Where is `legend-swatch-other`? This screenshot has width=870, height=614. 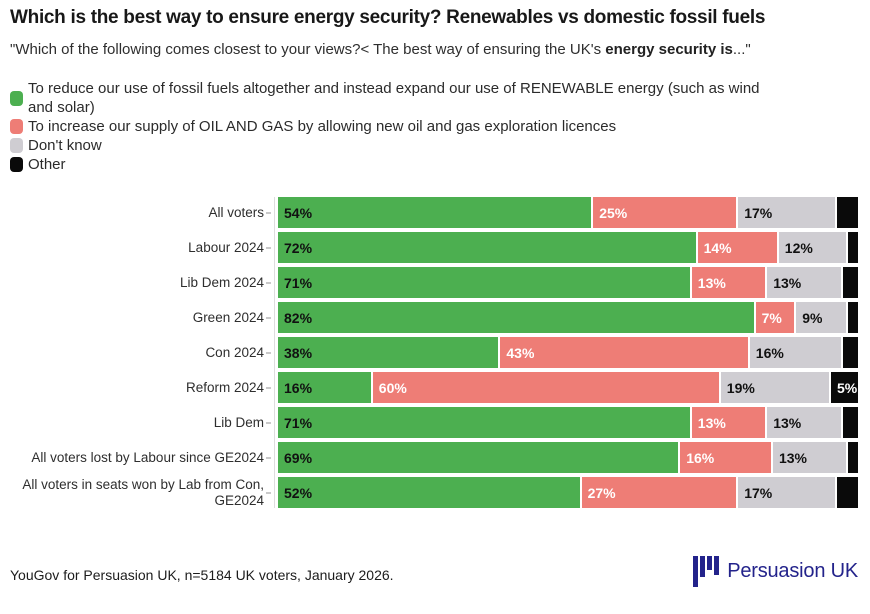 legend-swatch-other is located at coordinates (16, 164).